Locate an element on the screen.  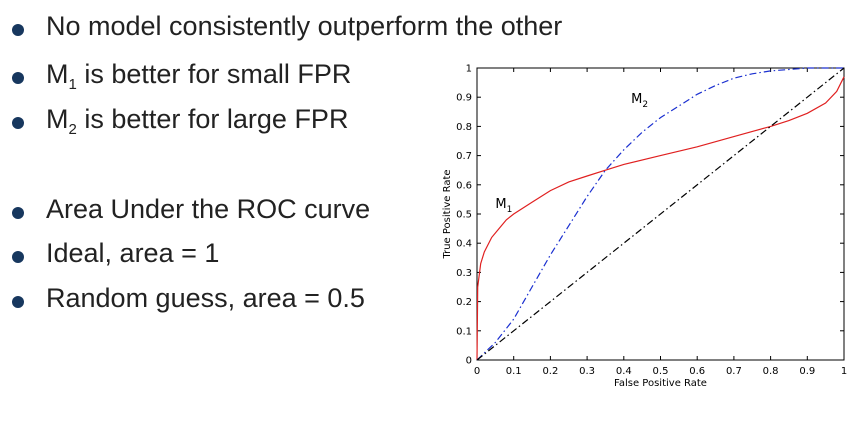
y-tick-label: 0.7 is located at coordinates (464, 156).